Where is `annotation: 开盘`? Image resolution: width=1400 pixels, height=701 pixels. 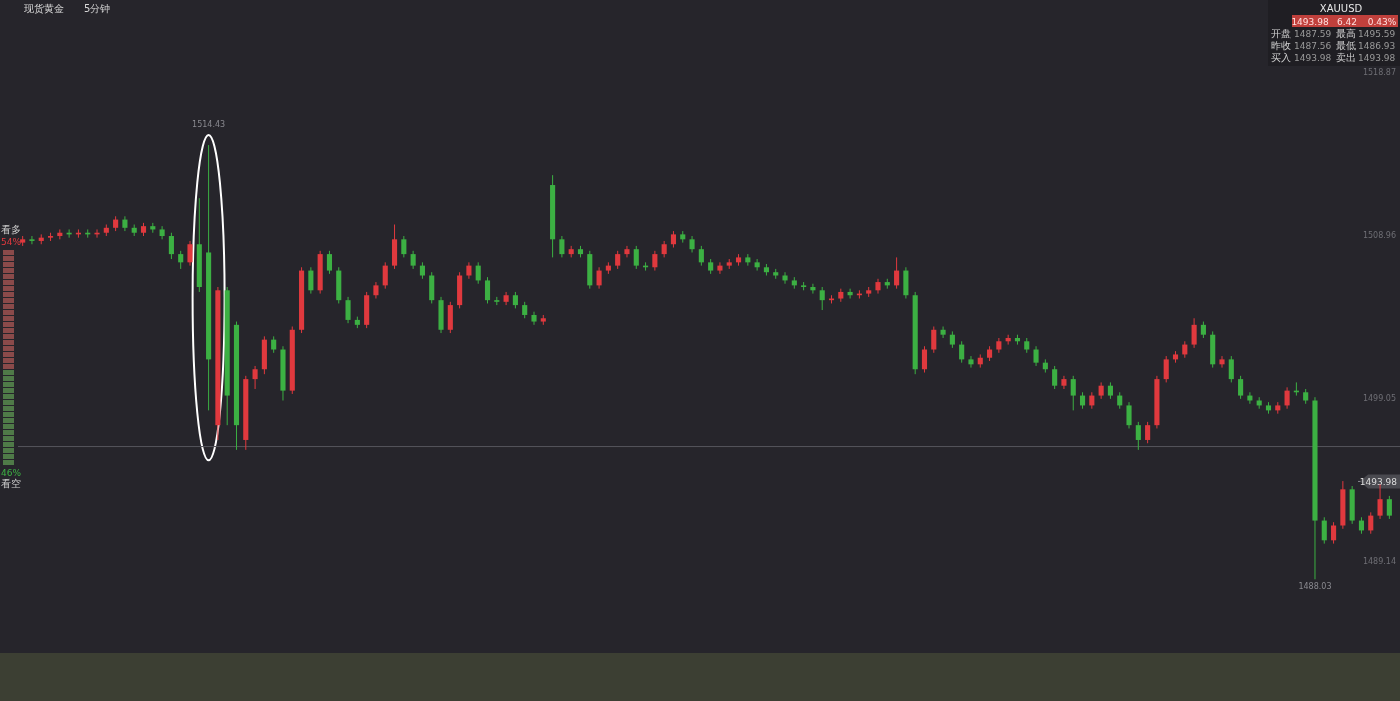 annotation: 开盘 is located at coordinates (1281, 33).